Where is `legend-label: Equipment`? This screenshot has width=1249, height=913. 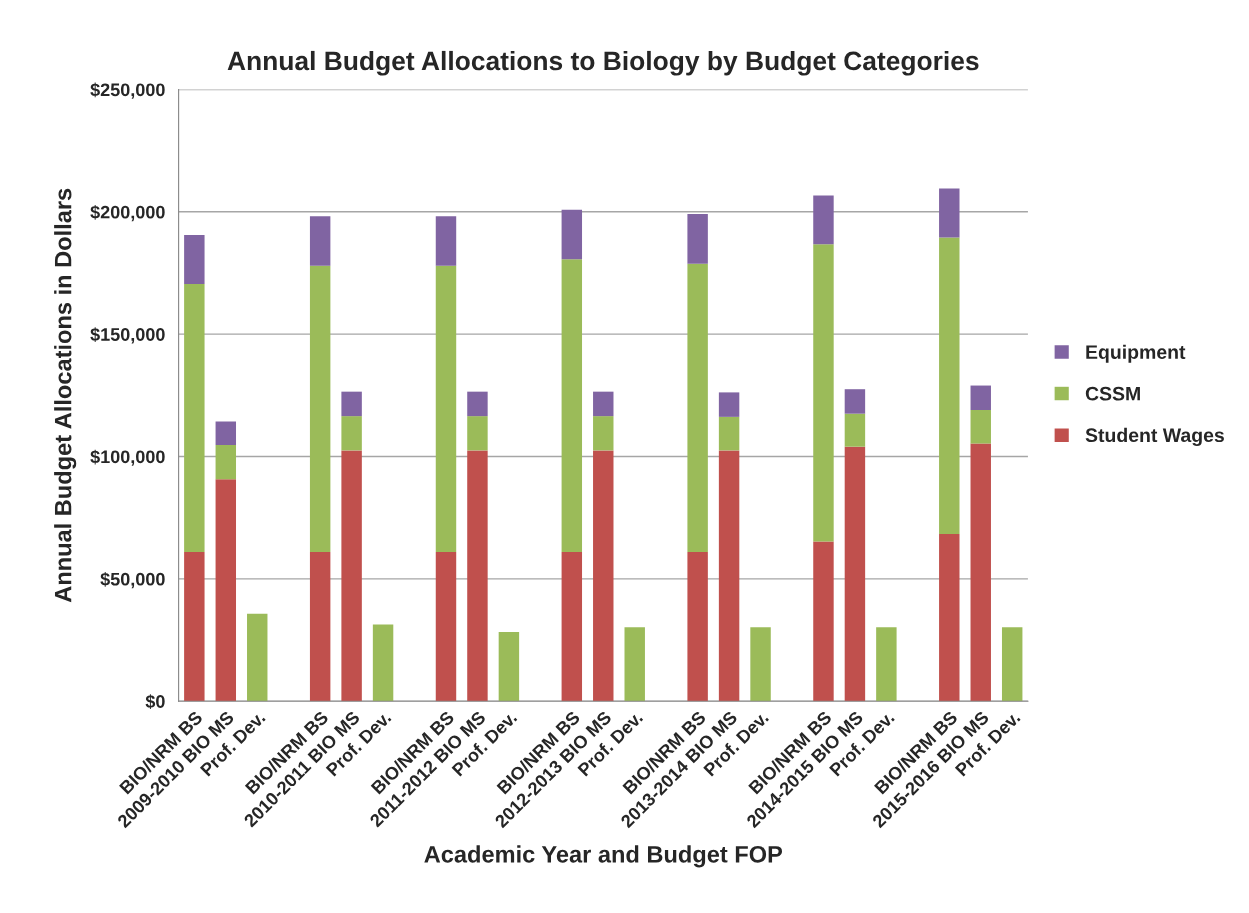 legend-label: Equipment is located at coordinates (1136, 353).